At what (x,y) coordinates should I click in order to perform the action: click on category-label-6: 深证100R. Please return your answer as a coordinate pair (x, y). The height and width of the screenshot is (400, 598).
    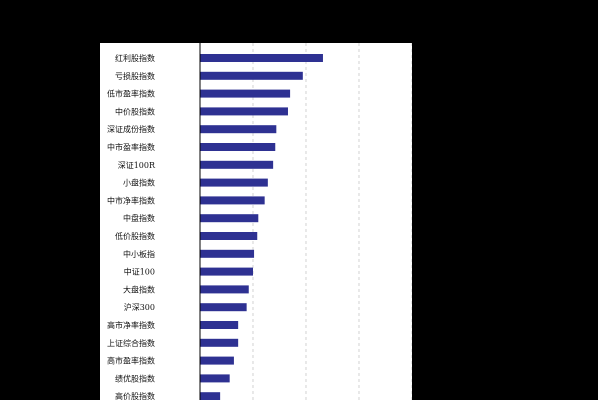
    Looking at the image, I should click on (137, 165).